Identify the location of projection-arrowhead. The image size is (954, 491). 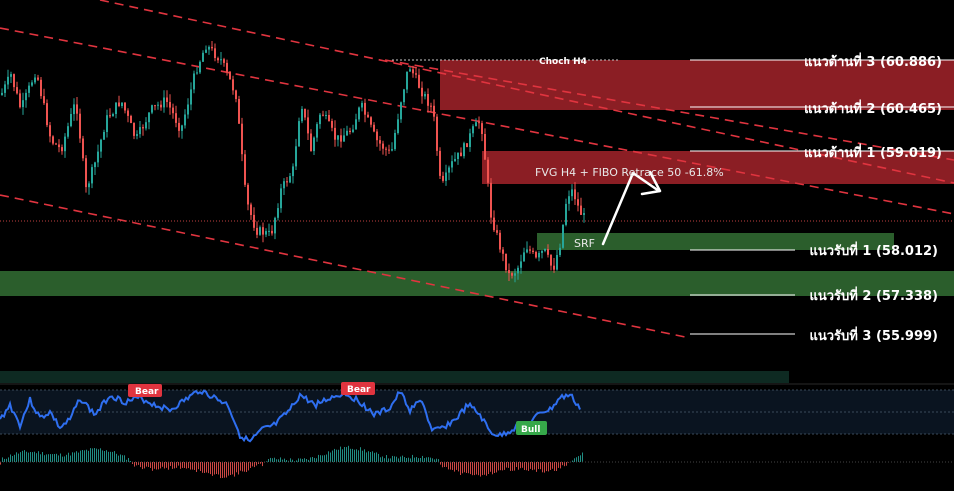
(651, 183).